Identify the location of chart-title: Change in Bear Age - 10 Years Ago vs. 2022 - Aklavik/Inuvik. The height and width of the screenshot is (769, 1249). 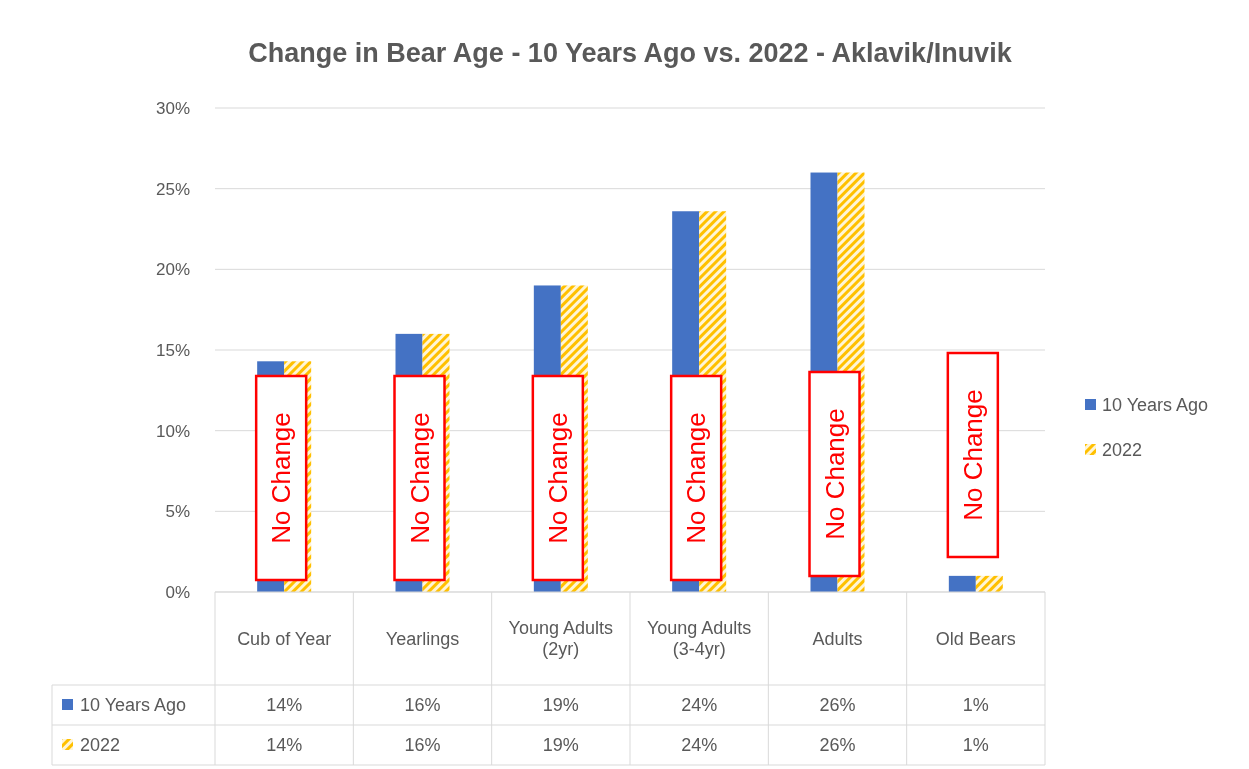
(630, 53).